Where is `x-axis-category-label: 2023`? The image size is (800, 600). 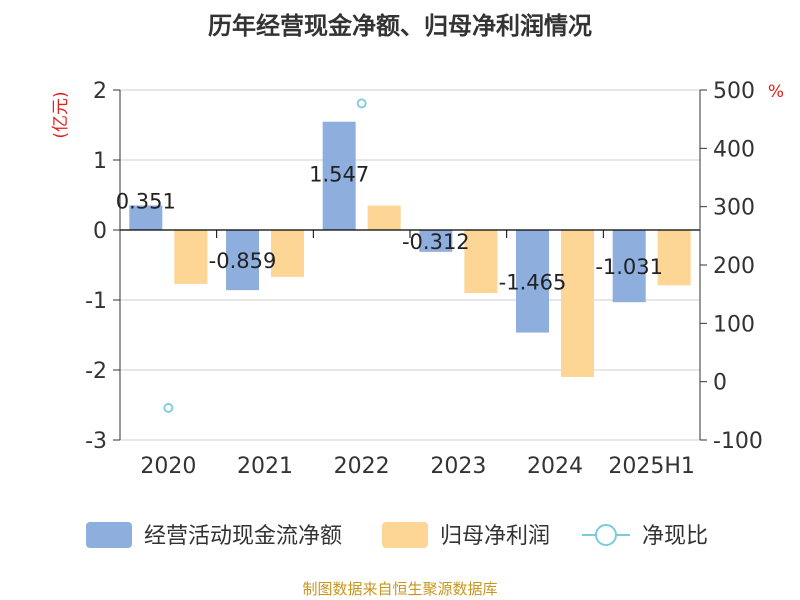 x-axis-category-label: 2023 is located at coordinates (458, 466).